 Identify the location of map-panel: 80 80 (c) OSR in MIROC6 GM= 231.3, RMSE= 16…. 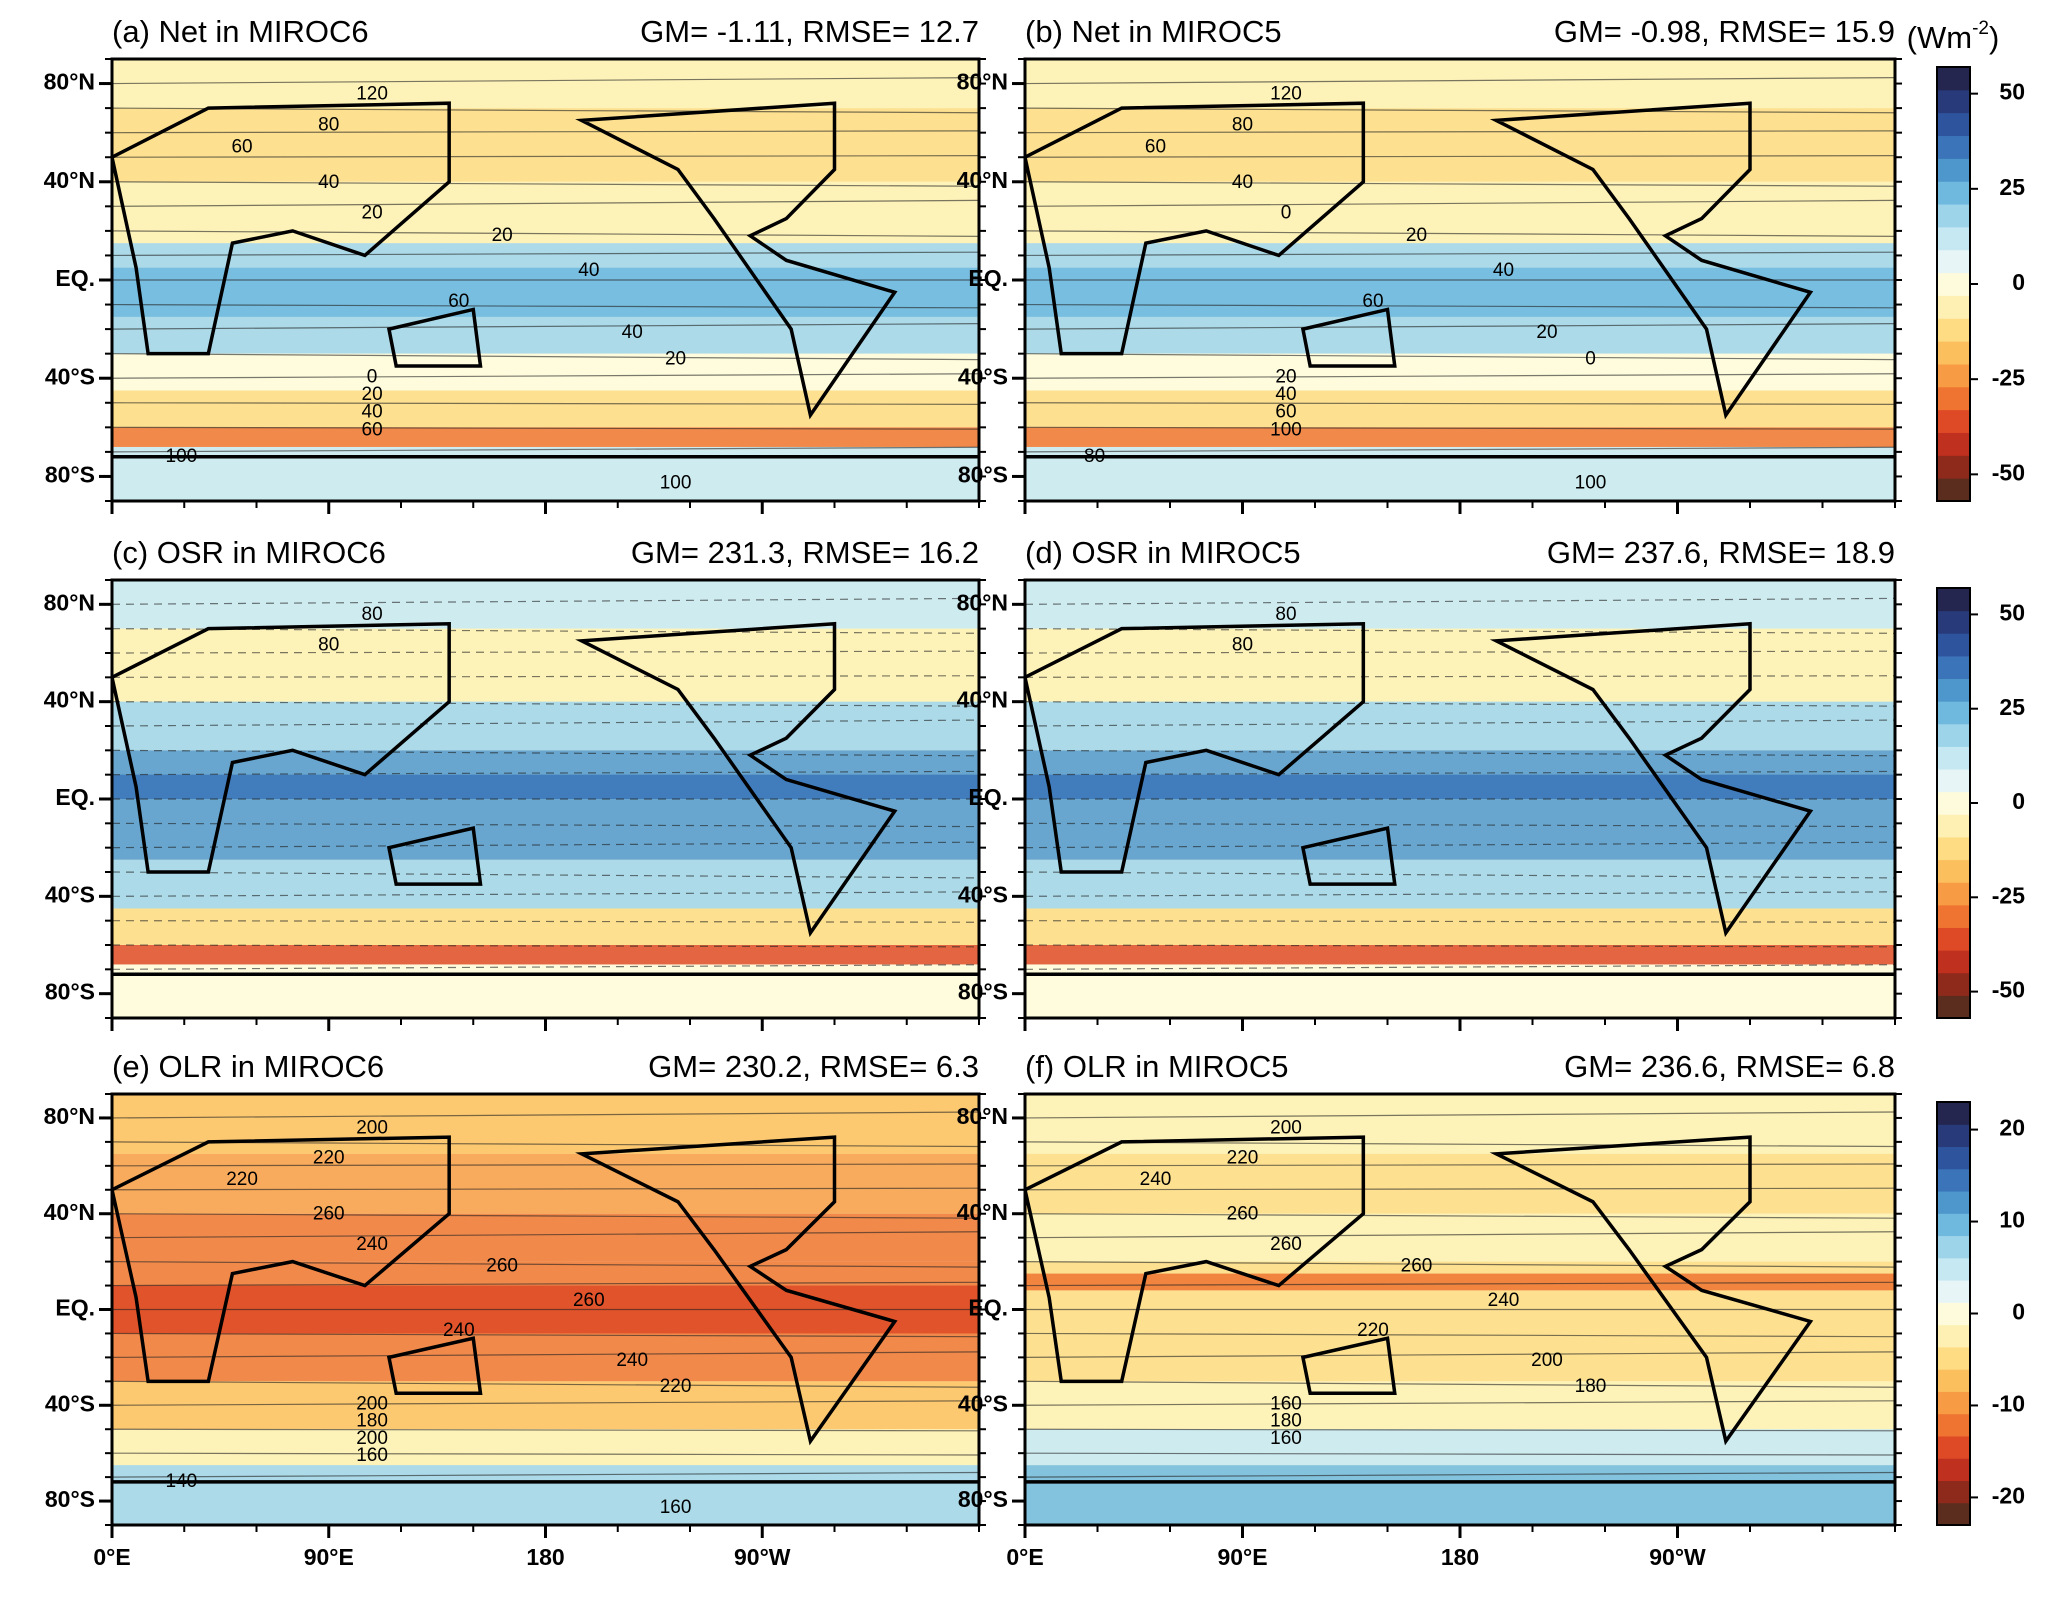
(515, 783).